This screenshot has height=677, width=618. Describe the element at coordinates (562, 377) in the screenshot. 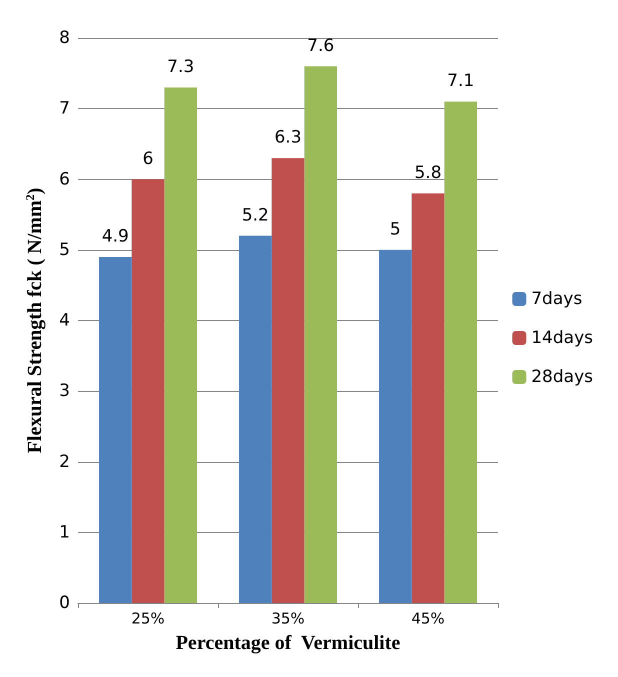

I see `legend-label: 28days` at that location.